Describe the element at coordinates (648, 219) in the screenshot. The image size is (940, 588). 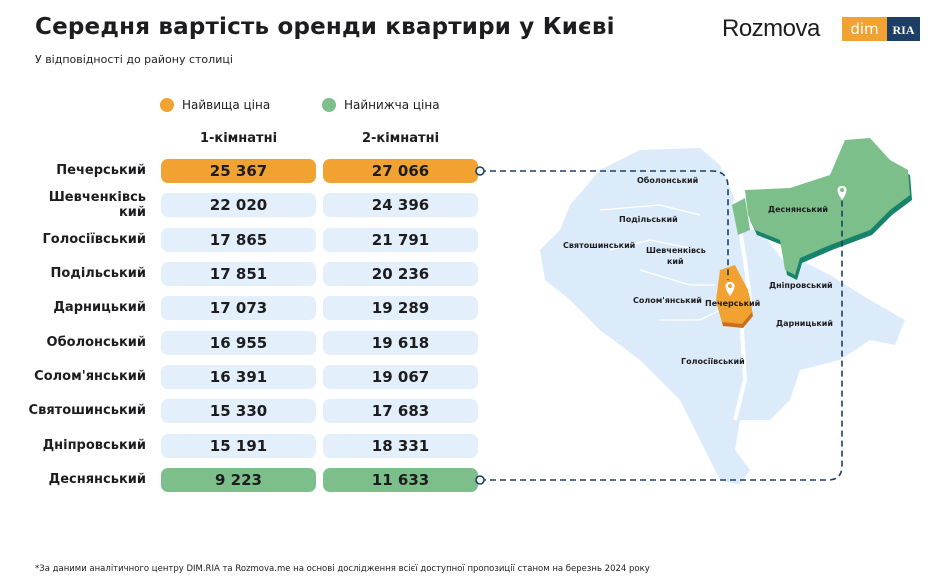
I see `map-label-podilskyi: Подільський` at that location.